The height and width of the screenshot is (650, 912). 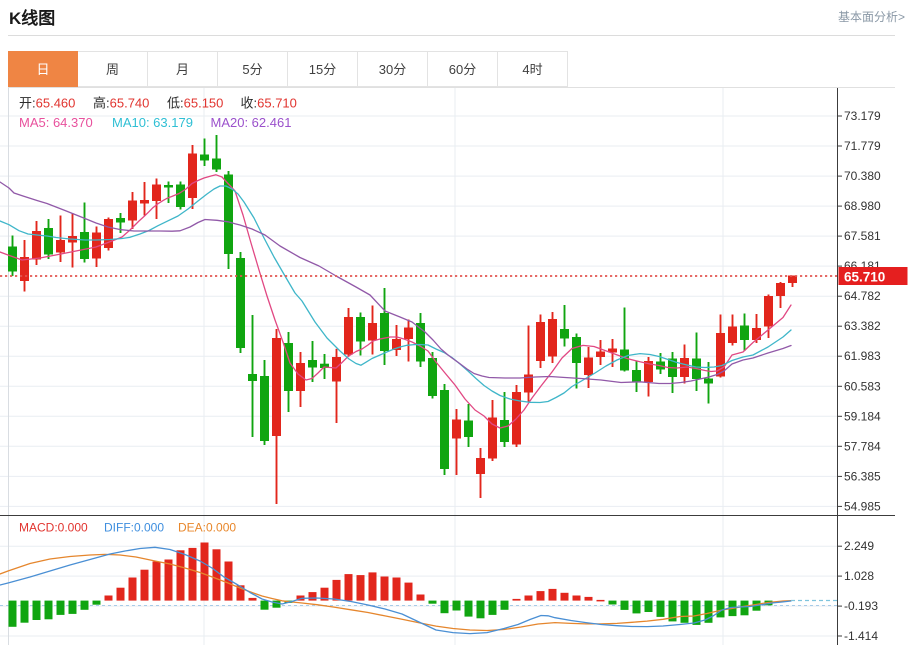 I want to click on svg-text: DIFF:0.000, so click(x=134, y=528).